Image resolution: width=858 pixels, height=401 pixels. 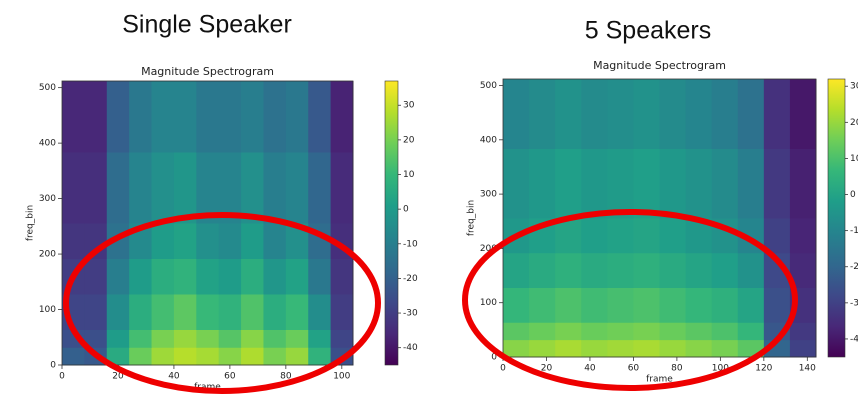 What do you see at coordinates (47, 255) in the screenshot?
I see `y-tick-label: 200` at bounding box center [47, 255].